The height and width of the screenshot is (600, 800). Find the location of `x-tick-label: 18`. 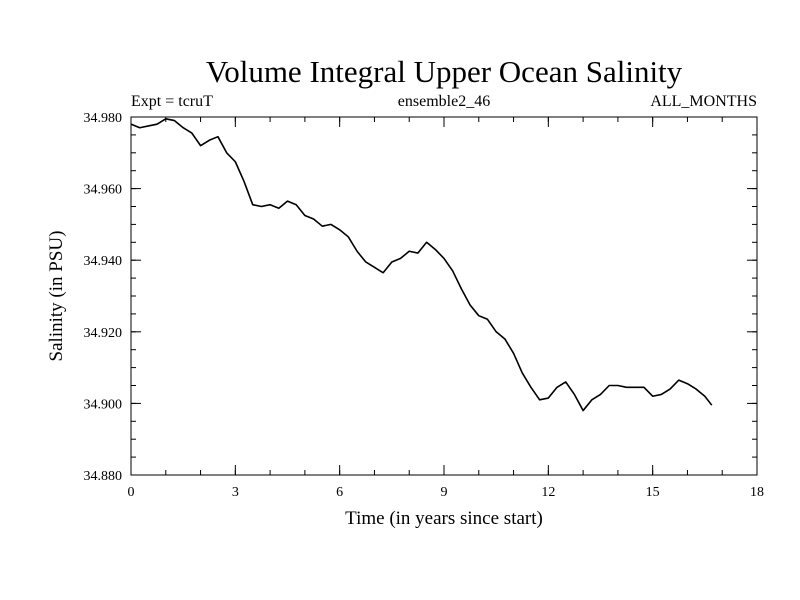

x-tick-label: 18 is located at coordinates (757, 492).